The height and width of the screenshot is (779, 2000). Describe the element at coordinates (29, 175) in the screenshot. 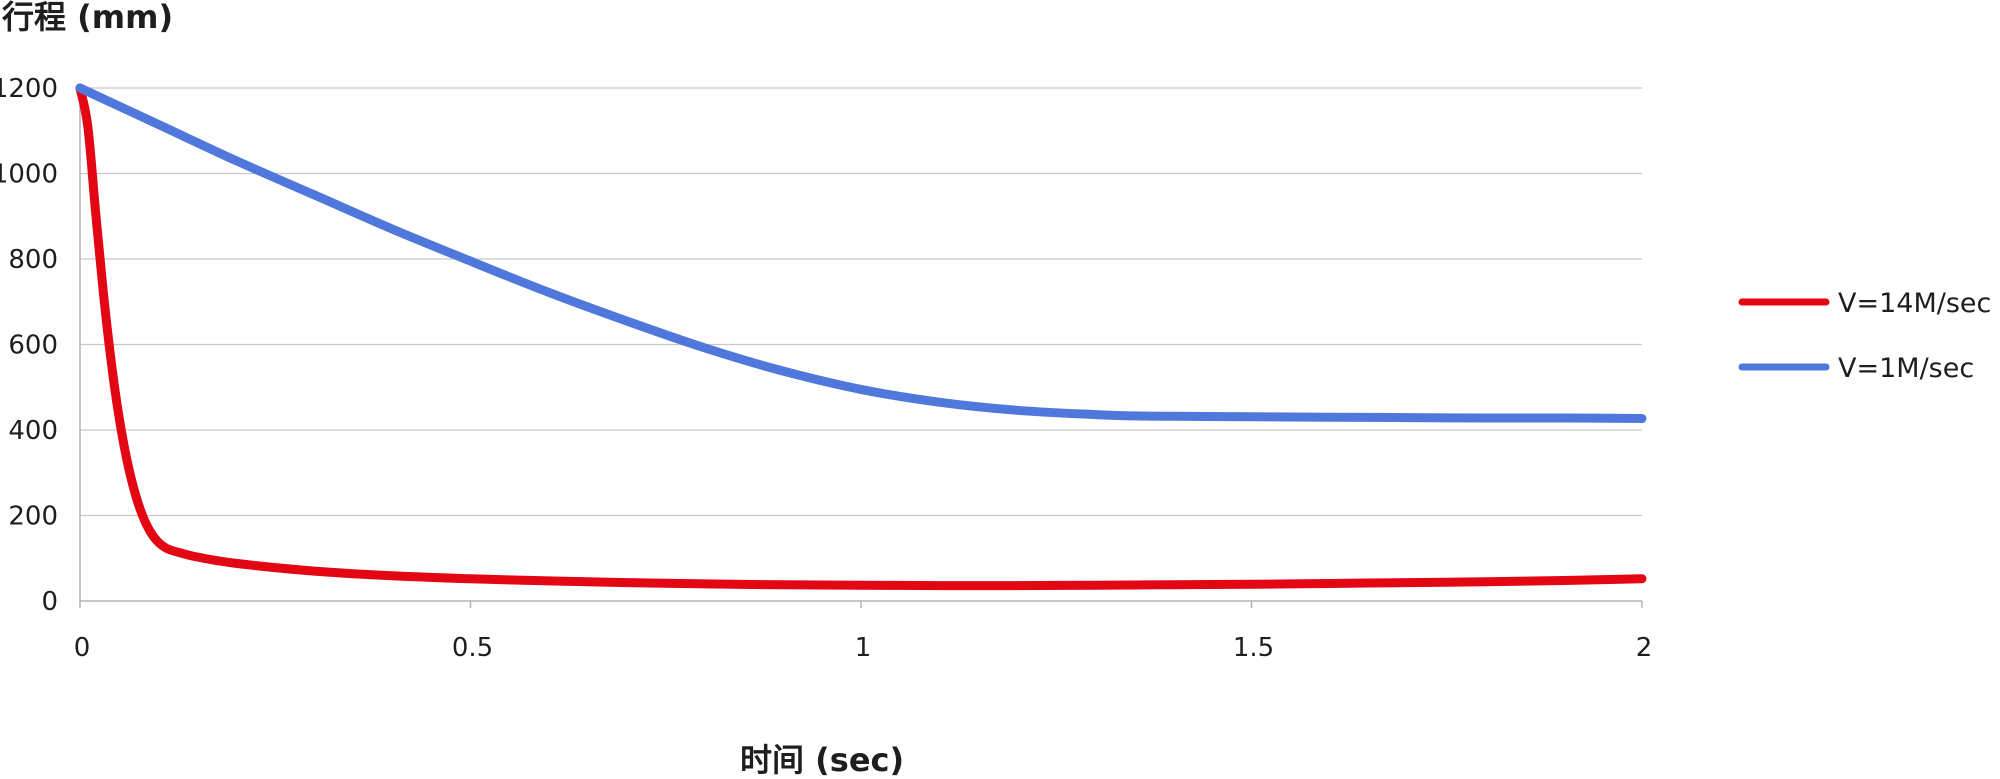

I see `y-tick-label: 1000` at that location.